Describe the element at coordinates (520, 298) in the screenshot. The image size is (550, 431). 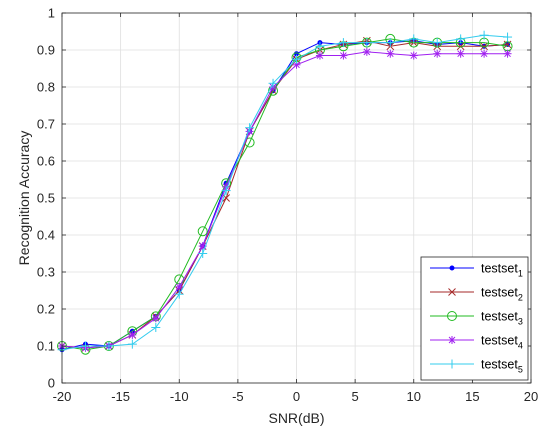
I see `legend-label-subscript: 2` at that location.